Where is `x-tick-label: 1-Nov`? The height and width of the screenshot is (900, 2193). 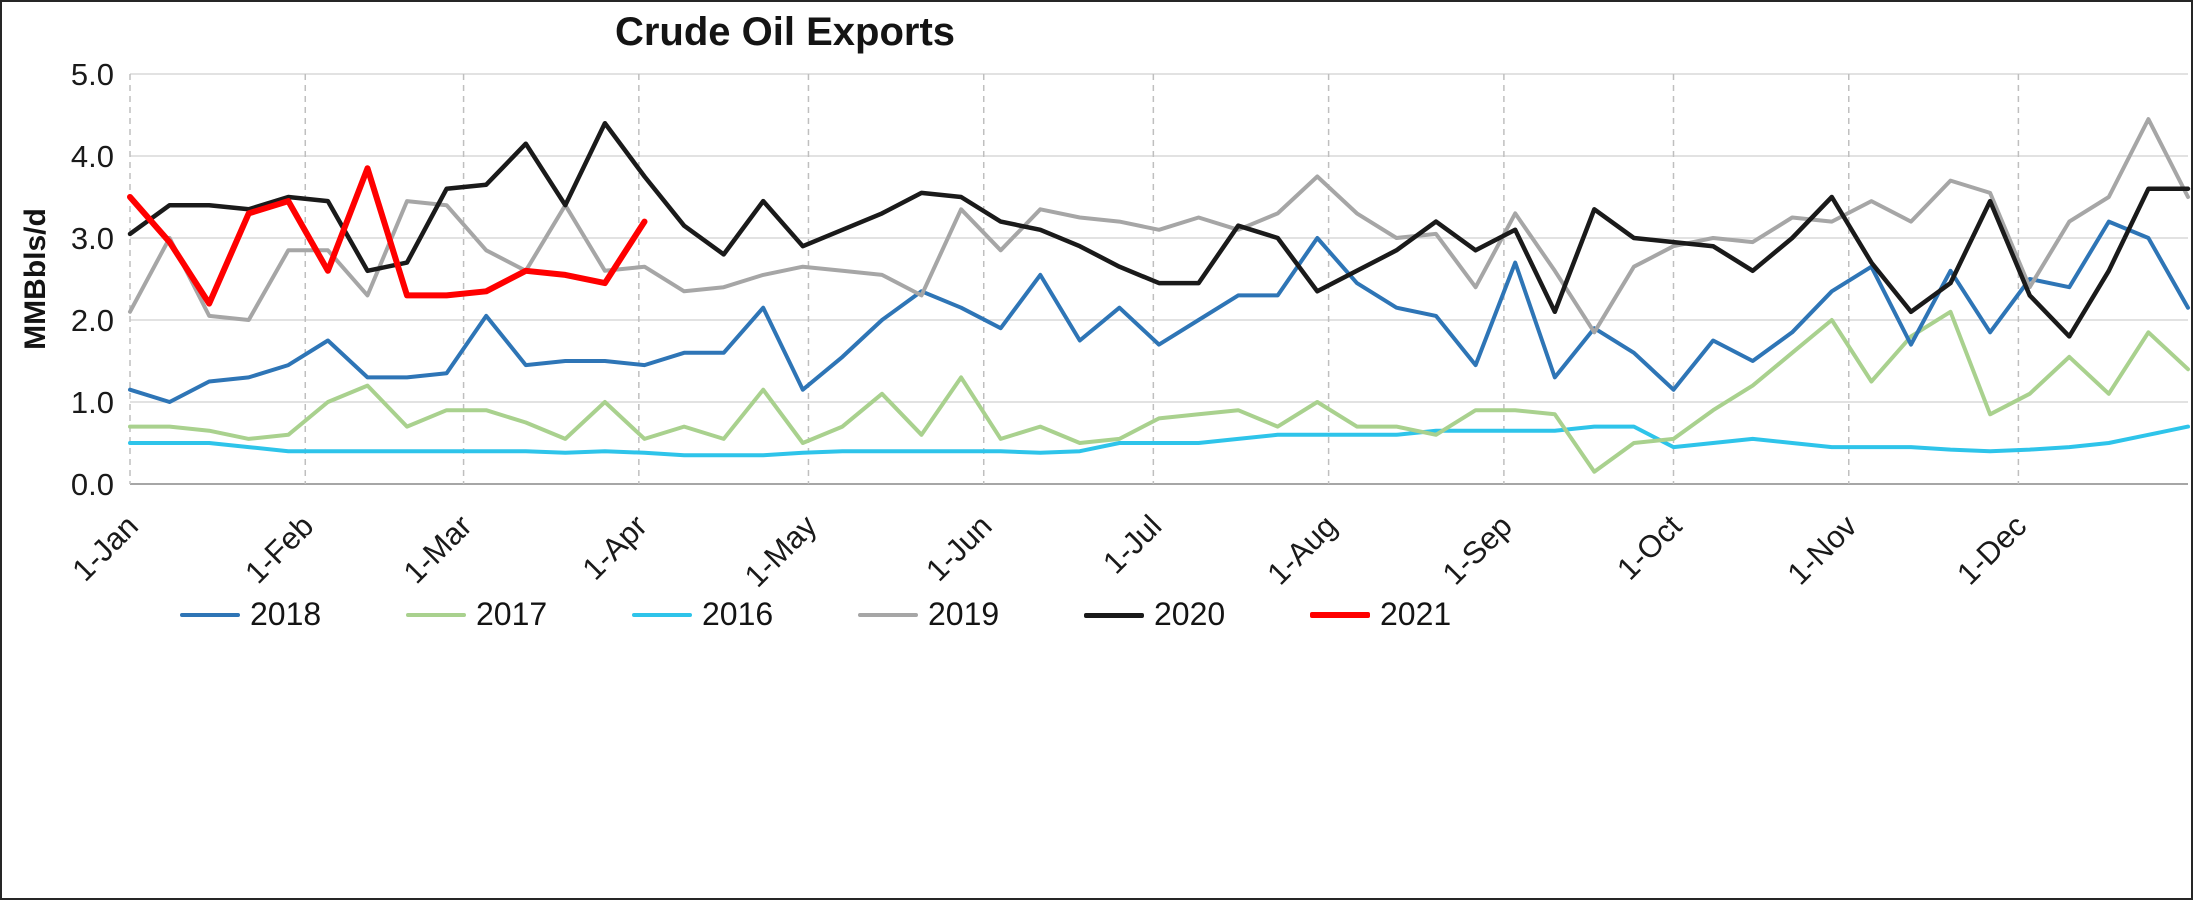 x-tick-label: 1-Nov is located at coordinates (1822, 550).